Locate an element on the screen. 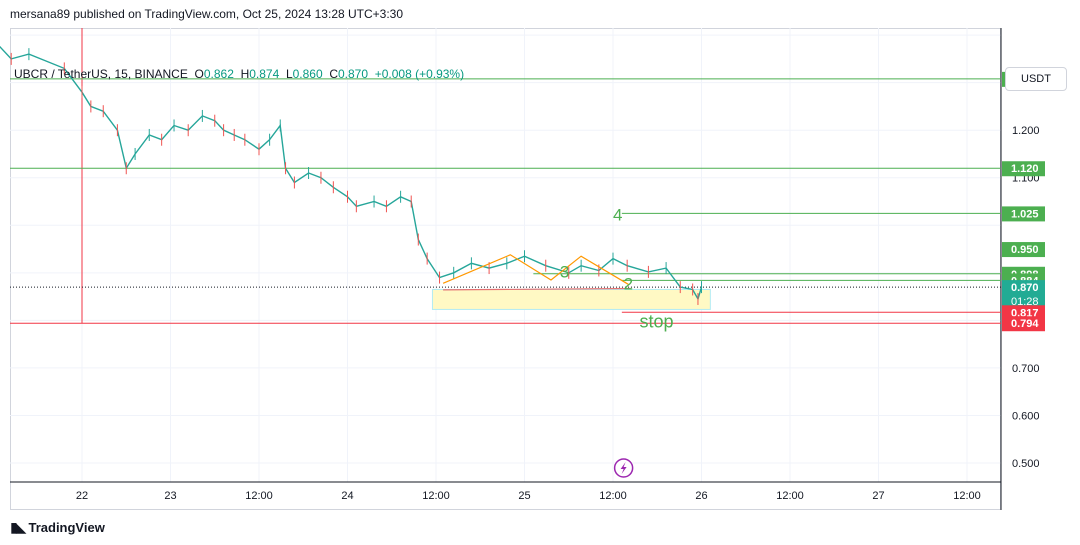 This screenshot has height=545, width=1080. lightning-icon is located at coordinates (623, 468).